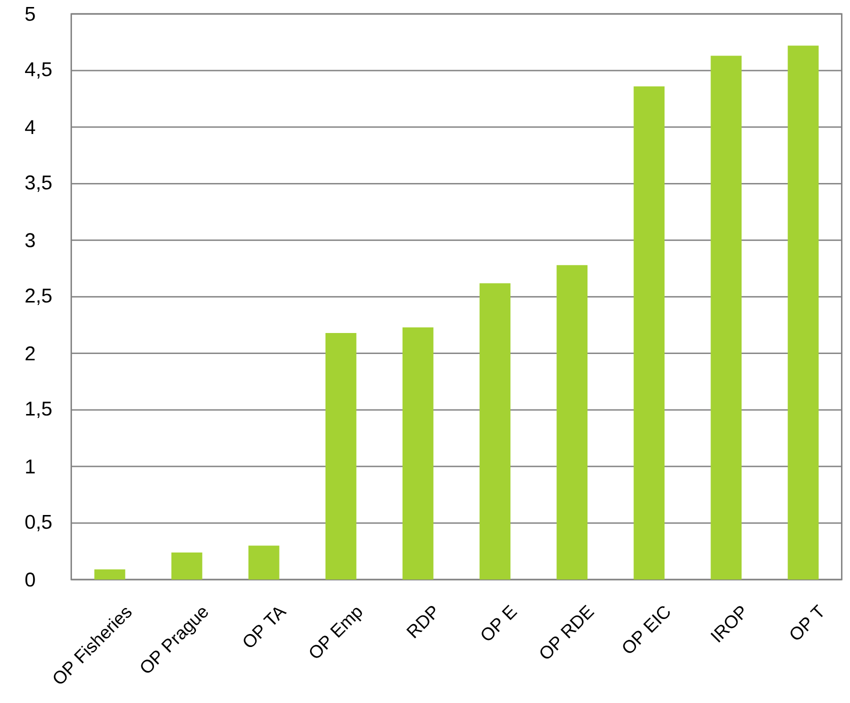 The height and width of the screenshot is (703, 850). What do you see at coordinates (30, 579) in the screenshot?
I see `y-tick-label: 0` at bounding box center [30, 579].